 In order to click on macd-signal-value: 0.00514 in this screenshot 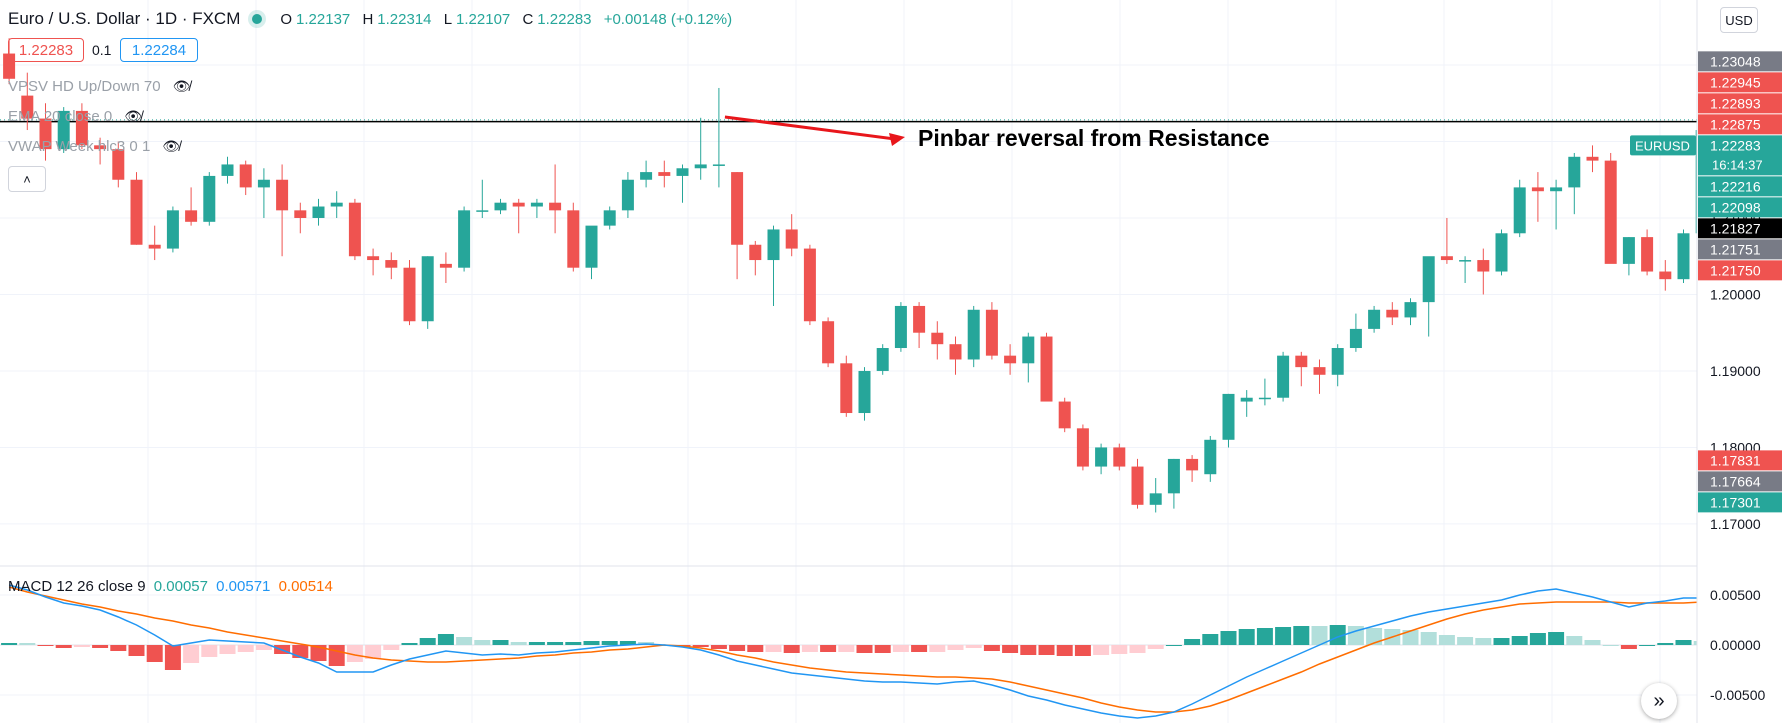, I will do `click(305, 586)`.